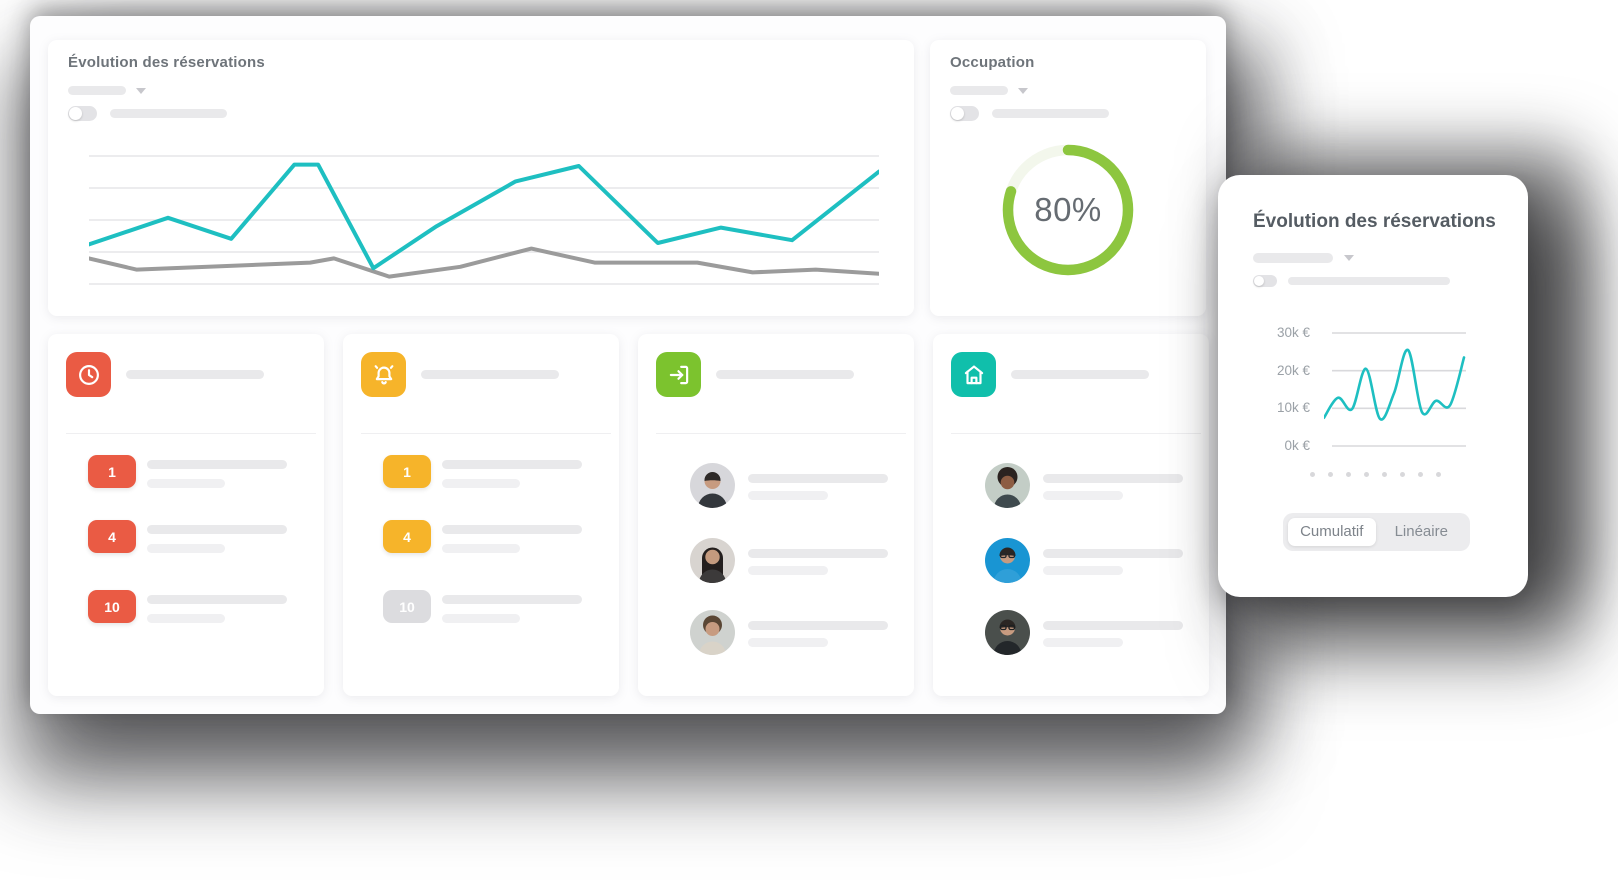  What do you see at coordinates (1421, 531) in the screenshot?
I see `linear-mode-button: Linéaire` at bounding box center [1421, 531].